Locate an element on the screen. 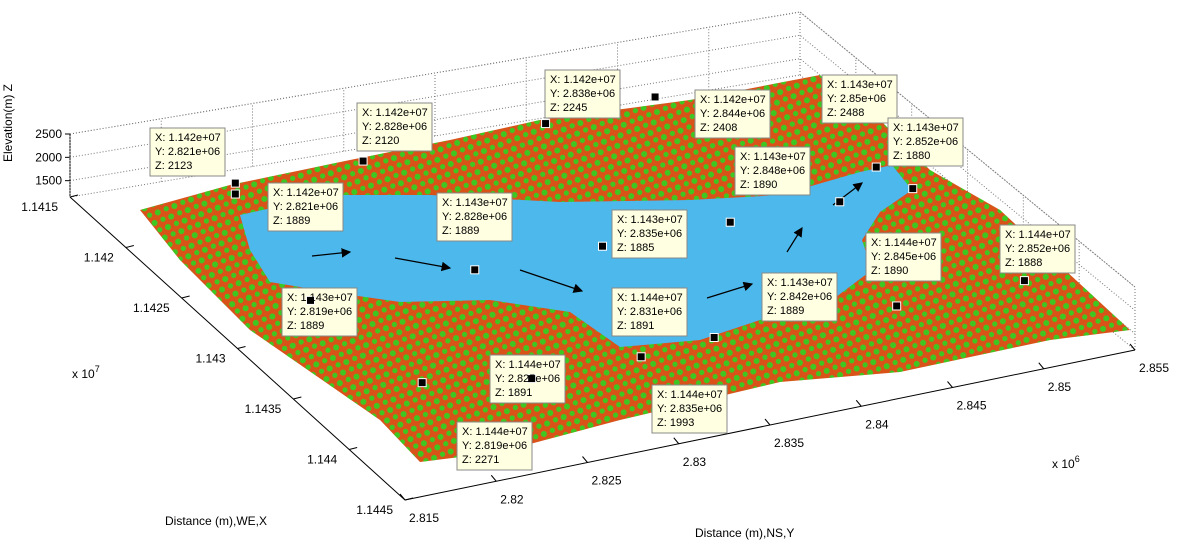 This screenshot has height=544, width=1180. datatip-line: Y: 2.819e+06 is located at coordinates (494, 446).